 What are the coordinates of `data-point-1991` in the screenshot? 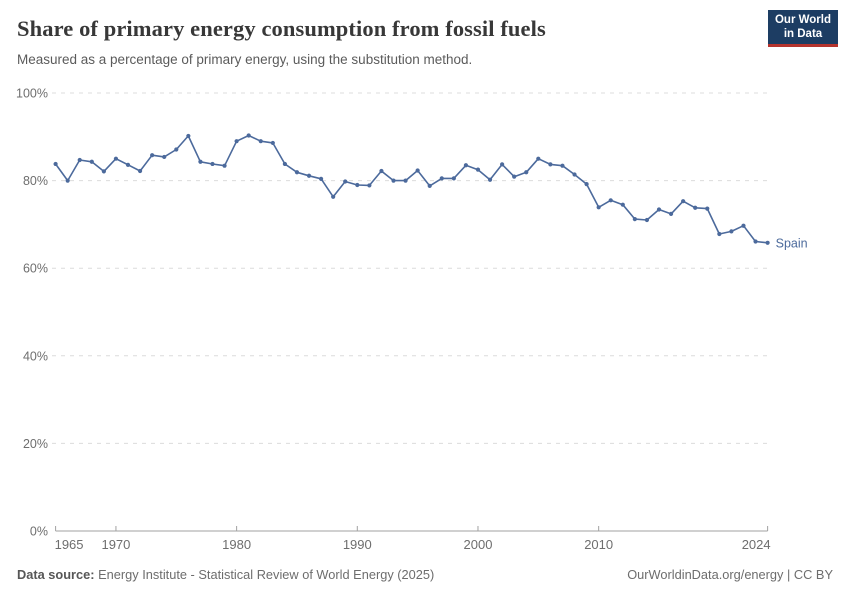 It's located at (369, 185).